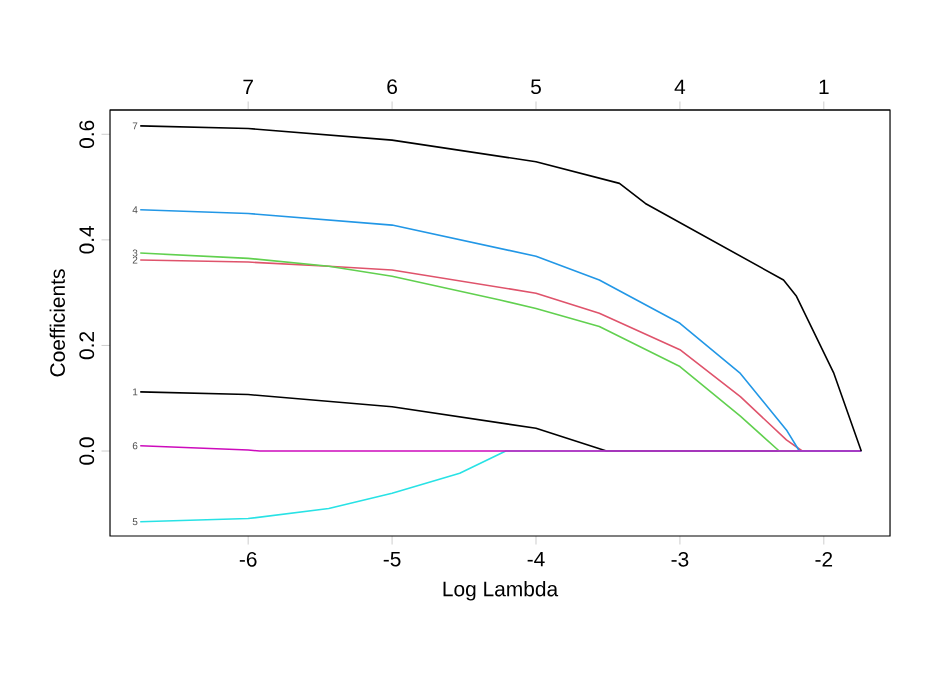  Describe the element at coordinates (680, 559) in the screenshot. I see `x-tick-label: -3` at that location.